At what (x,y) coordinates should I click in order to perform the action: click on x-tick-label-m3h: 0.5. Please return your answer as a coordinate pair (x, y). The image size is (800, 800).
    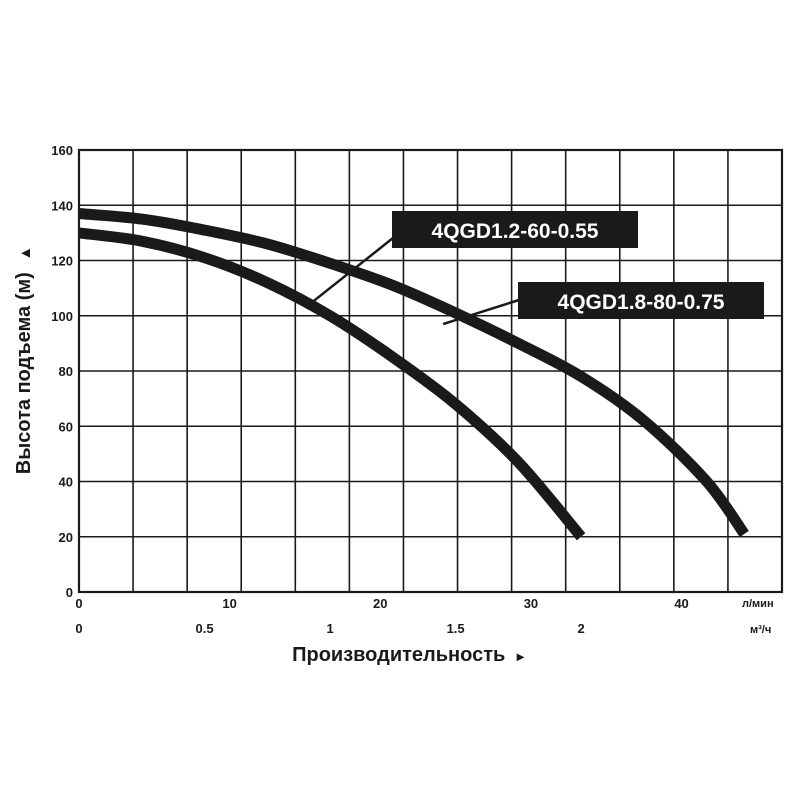
    Looking at the image, I should click on (204, 628).